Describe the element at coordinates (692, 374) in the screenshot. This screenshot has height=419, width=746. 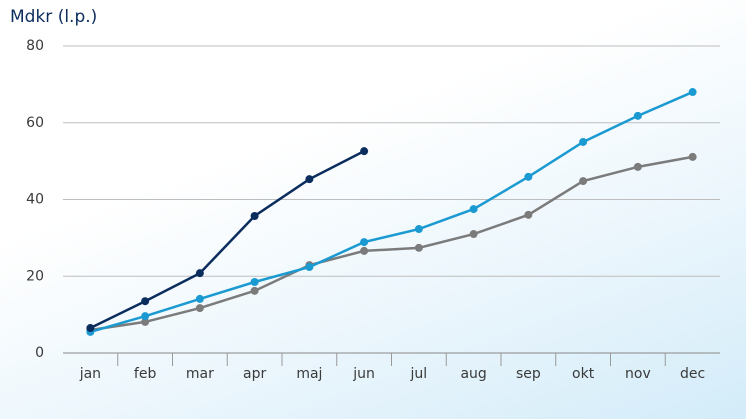
I see `x-tick-label: dec` at that location.